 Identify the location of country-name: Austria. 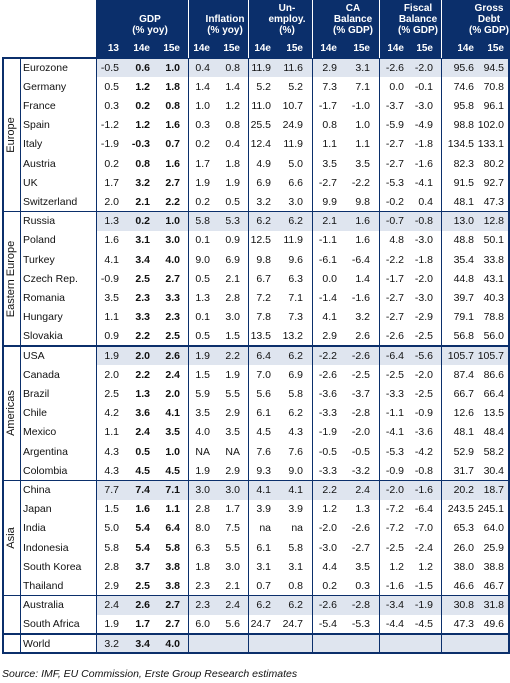
(39, 163).